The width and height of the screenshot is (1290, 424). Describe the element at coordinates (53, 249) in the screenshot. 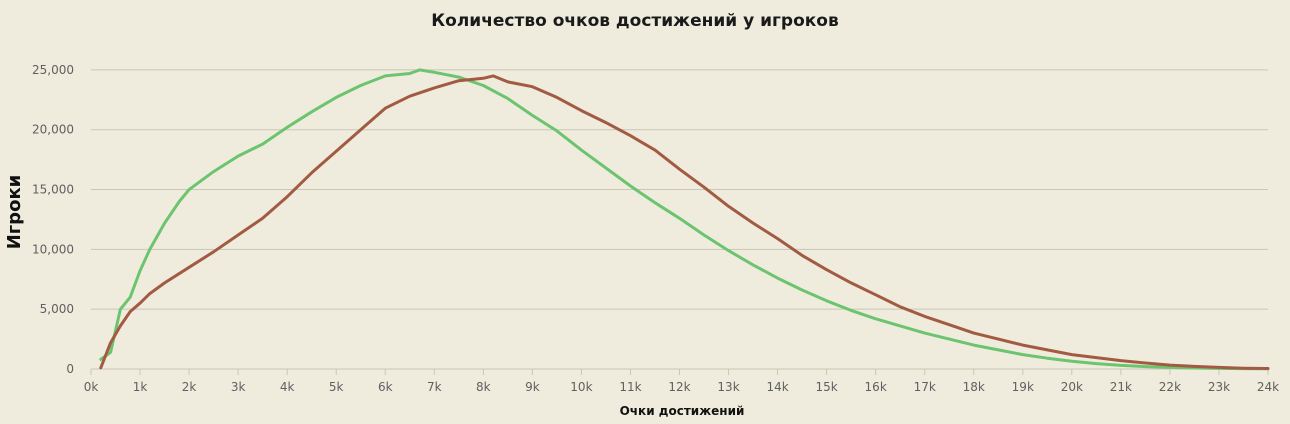

I see `y-tick-label: 10,000` at that location.